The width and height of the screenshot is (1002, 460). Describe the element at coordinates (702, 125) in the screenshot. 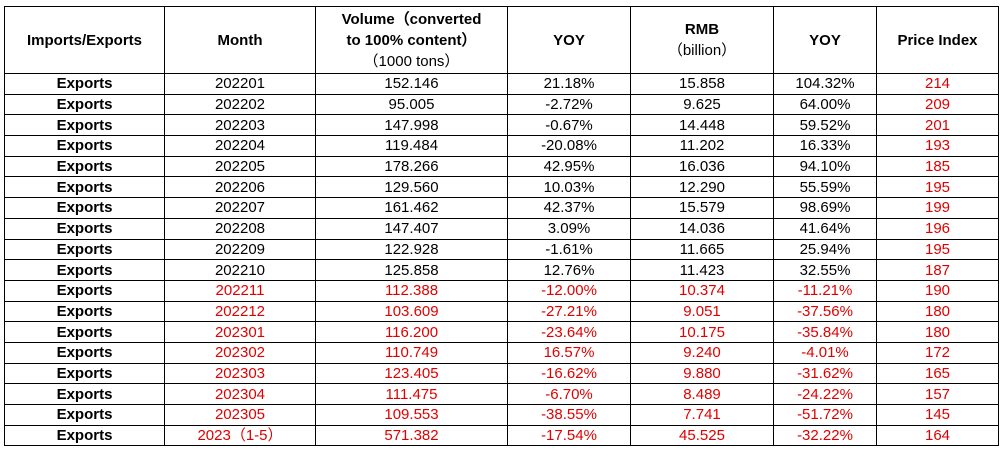

I see `cell-rmb: 14.448` at that location.